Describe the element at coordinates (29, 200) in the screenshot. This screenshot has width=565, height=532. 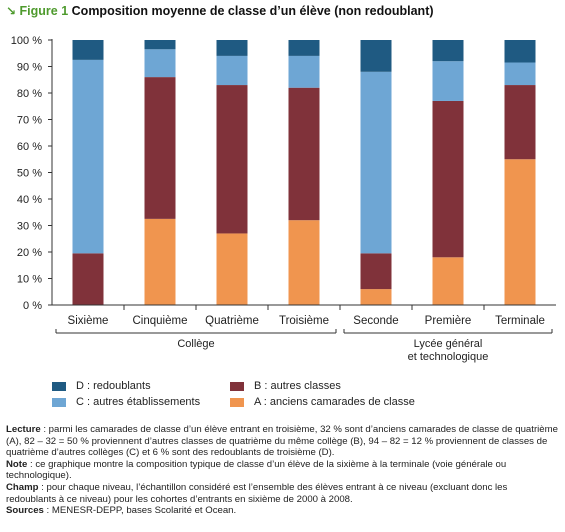
I see `y-tick-label: 40 %` at that location.